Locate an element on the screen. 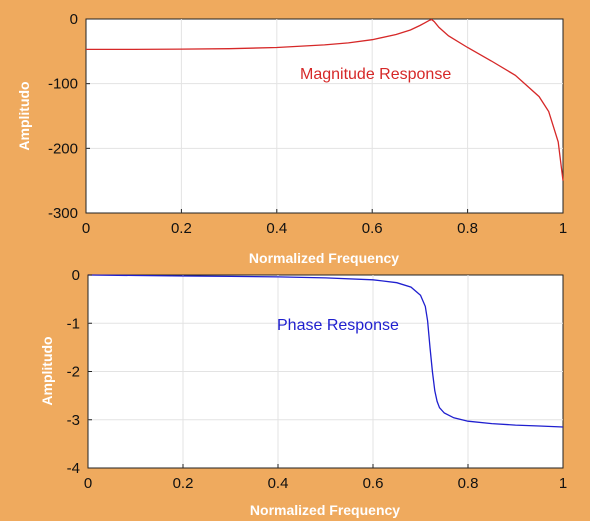 The image size is (590, 521). magnitude-x-tick-label: 1 is located at coordinates (563, 228).